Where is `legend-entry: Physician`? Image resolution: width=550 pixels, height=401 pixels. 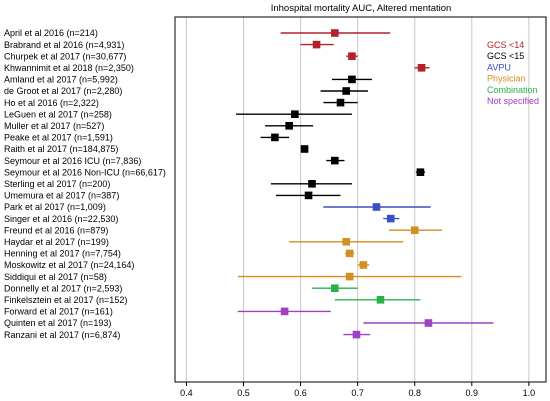 legend-entry: Physician is located at coordinates (506, 79).